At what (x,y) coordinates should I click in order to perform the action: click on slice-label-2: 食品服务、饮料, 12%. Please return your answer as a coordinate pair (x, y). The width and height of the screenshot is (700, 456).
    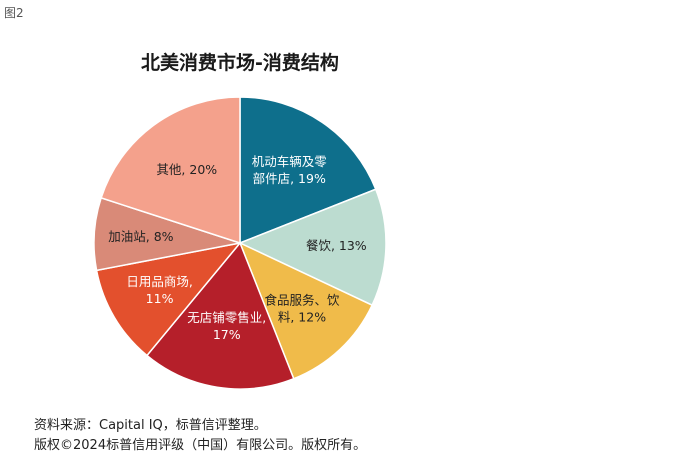
    Looking at the image, I should click on (302, 308).